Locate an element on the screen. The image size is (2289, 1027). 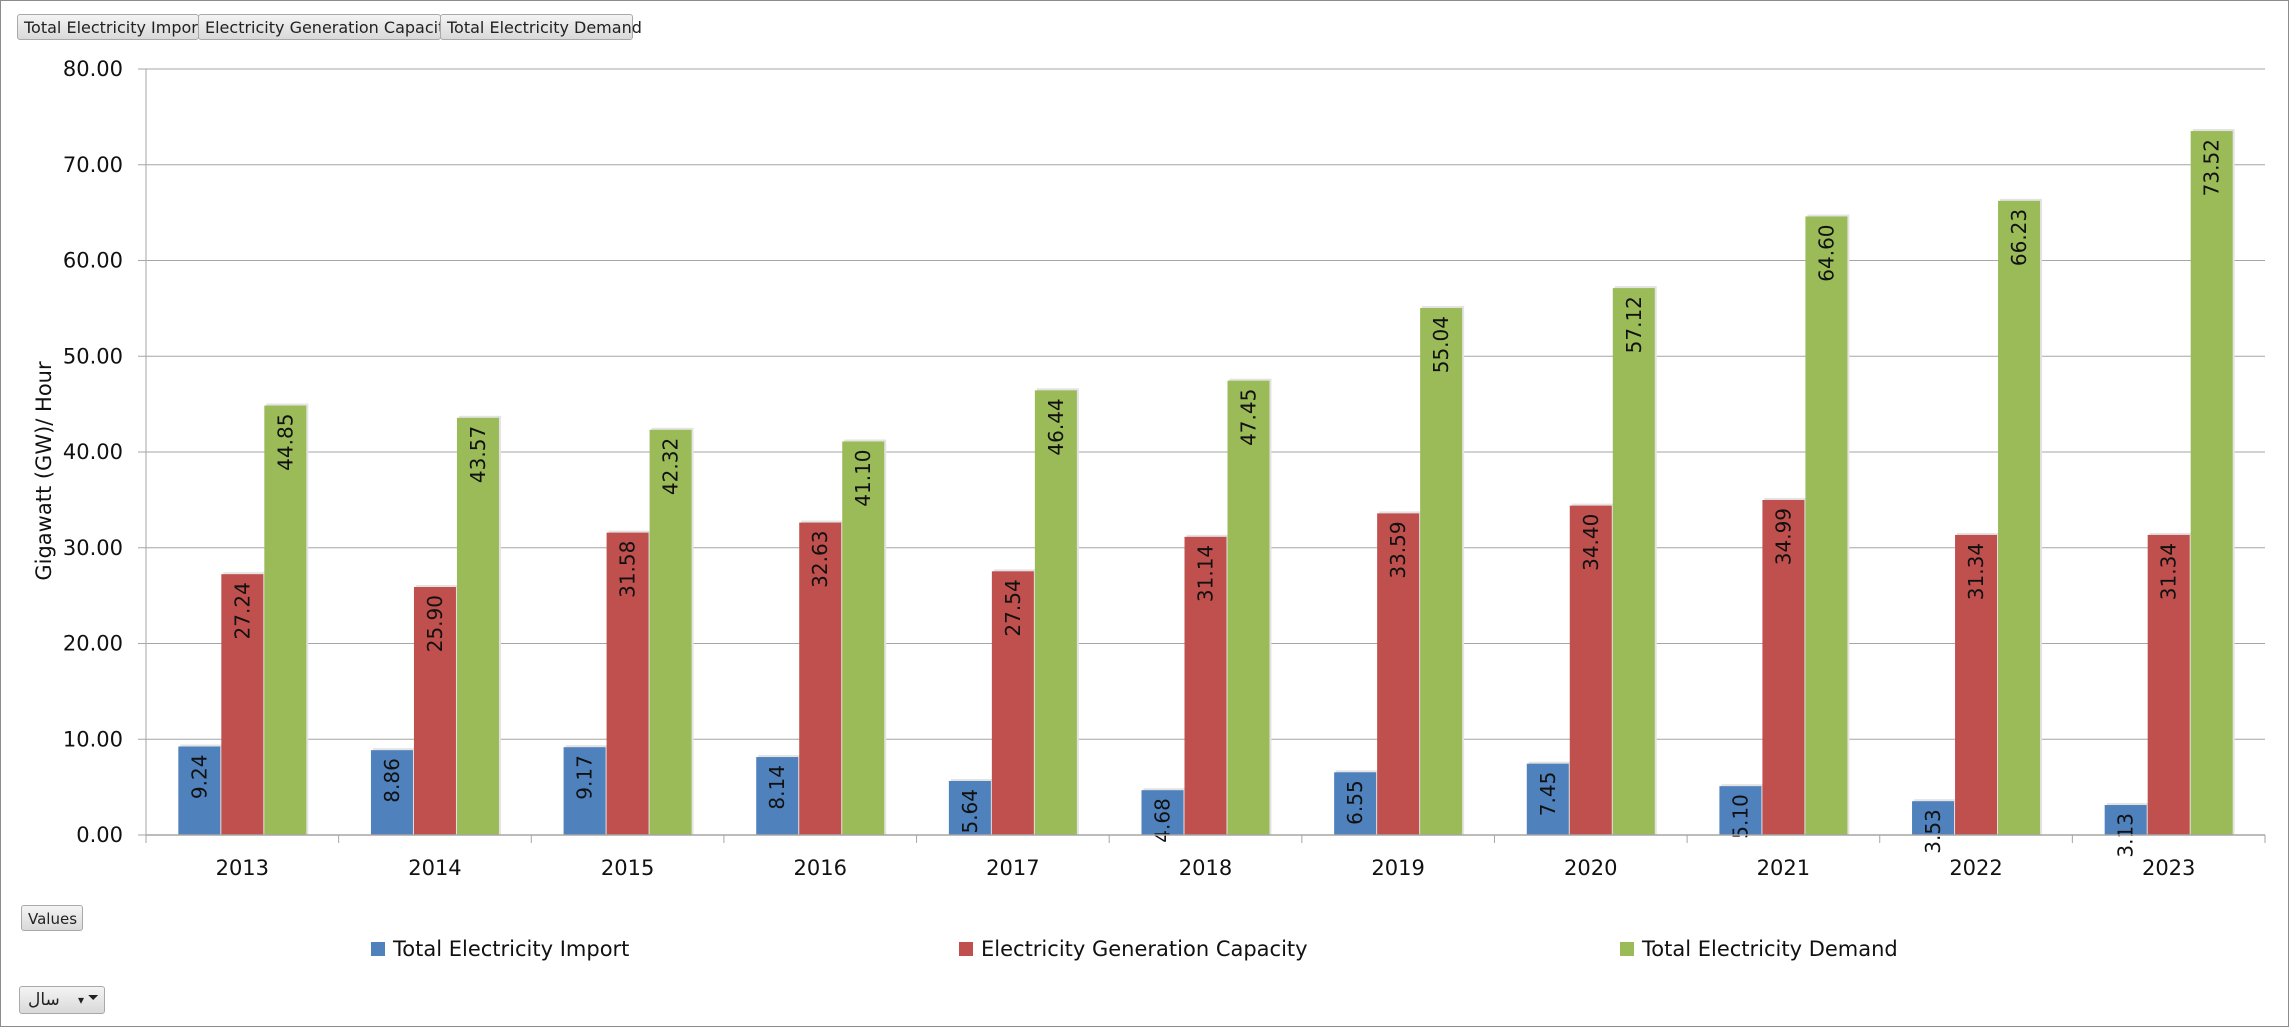
data-label: 3.53 is located at coordinates (1933, 831).